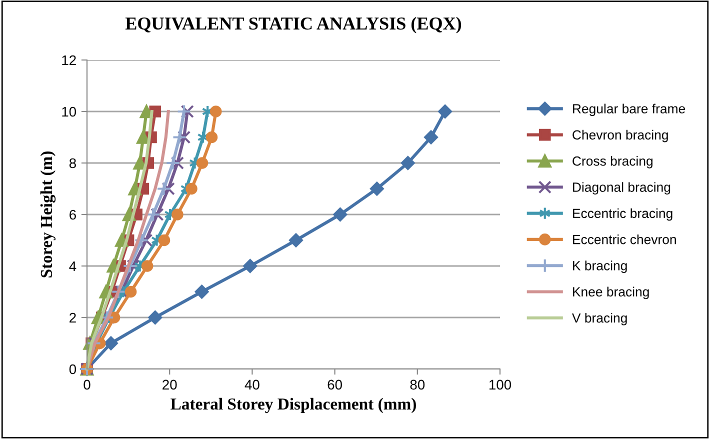 This screenshot has width=710, height=439. Describe the element at coordinates (629, 110) in the screenshot. I see `legend-label: Regular bare frame` at that location.